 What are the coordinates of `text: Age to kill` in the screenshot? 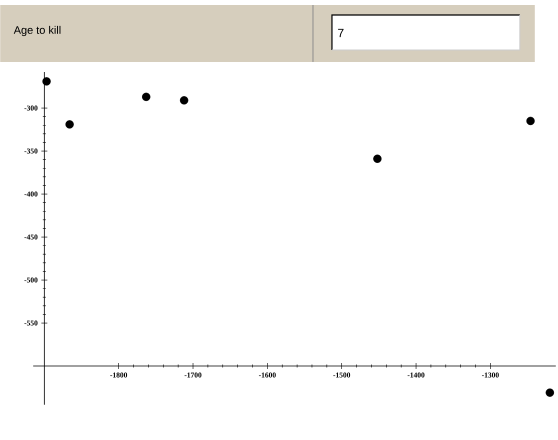 It's located at (37, 31).